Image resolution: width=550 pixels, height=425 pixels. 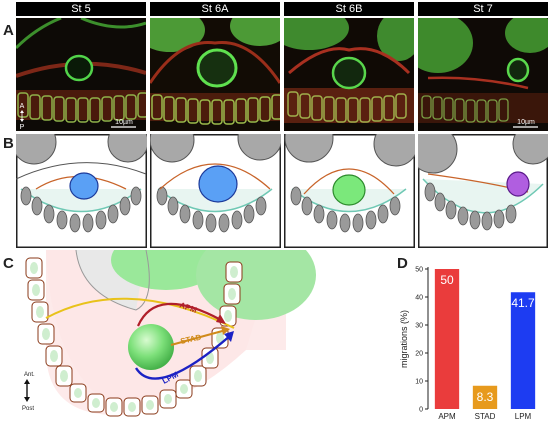 What do you see at coordinates (523, 416) in the screenshot?
I see `x-tick-label-lpm: LPM` at bounding box center [523, 416].